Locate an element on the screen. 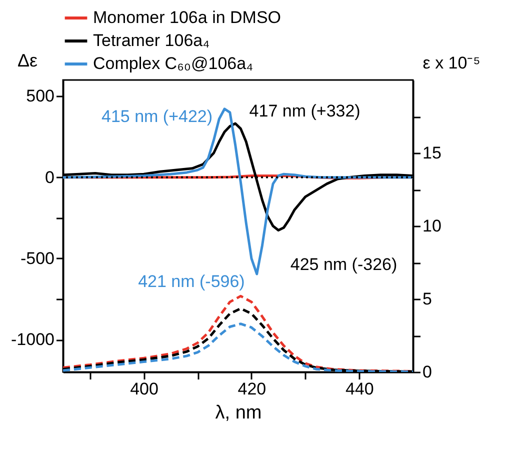 The image size is (512, 471). y2-axis-title: ε x 10⁻⁵ is located at coordinates (451, 63).